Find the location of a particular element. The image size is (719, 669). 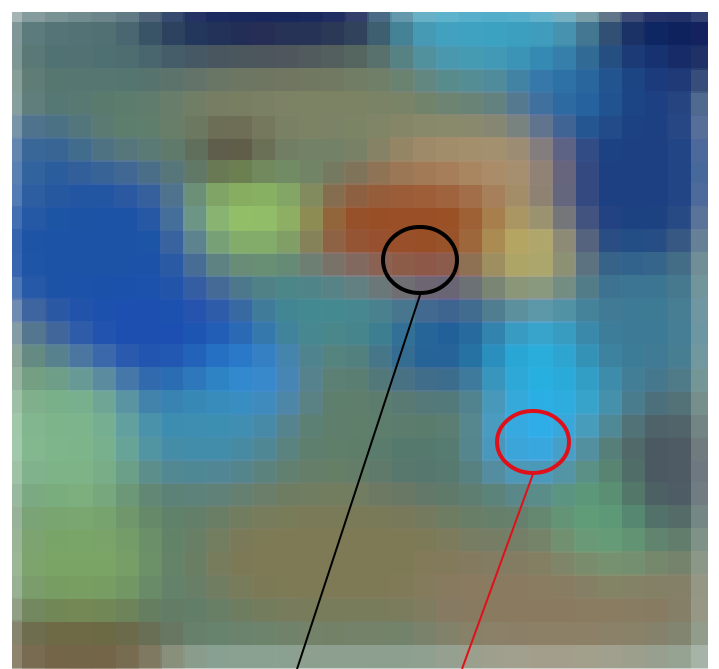

red-leader-line is located at coordinates (497, 571).